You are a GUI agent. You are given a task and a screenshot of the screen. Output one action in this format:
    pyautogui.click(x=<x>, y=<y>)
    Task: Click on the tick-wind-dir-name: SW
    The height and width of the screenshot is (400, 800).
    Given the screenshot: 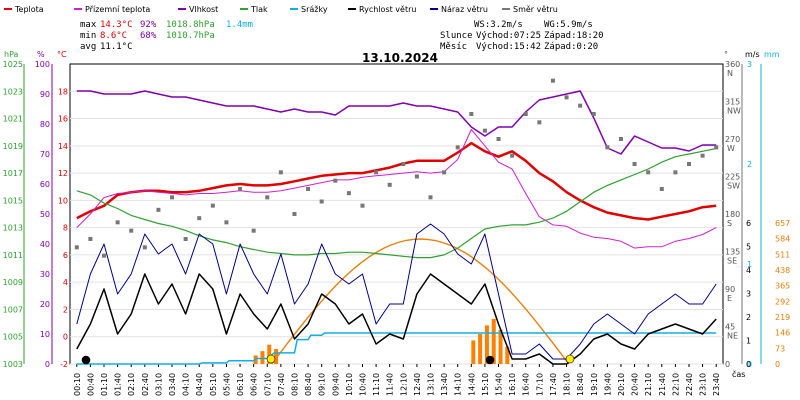 What is the action you would take?
    pyautogui.click(x=733, y=186)
    